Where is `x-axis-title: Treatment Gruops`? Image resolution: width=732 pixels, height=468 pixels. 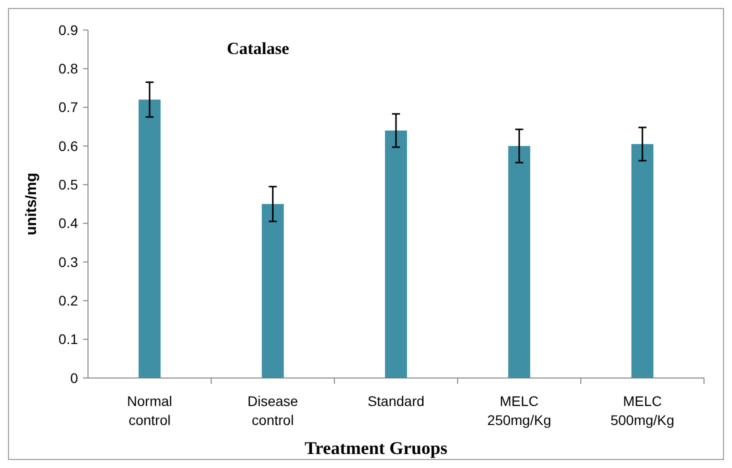
x-axis-title: Treatment Gruops is located at coordinates (376, 448).